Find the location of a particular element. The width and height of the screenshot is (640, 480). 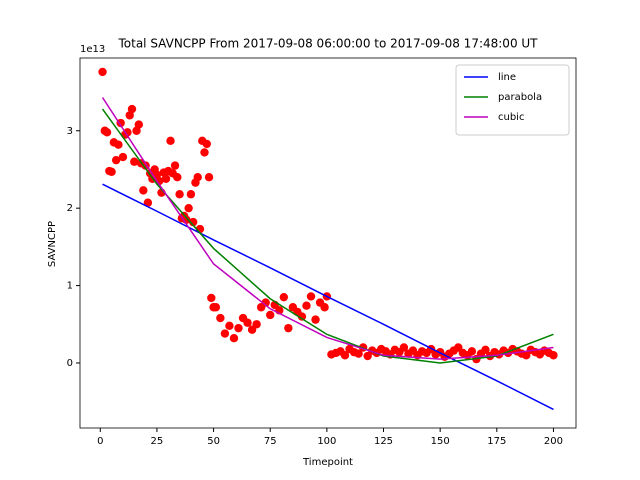

legend-label: line is located at coordinates (507, 77).